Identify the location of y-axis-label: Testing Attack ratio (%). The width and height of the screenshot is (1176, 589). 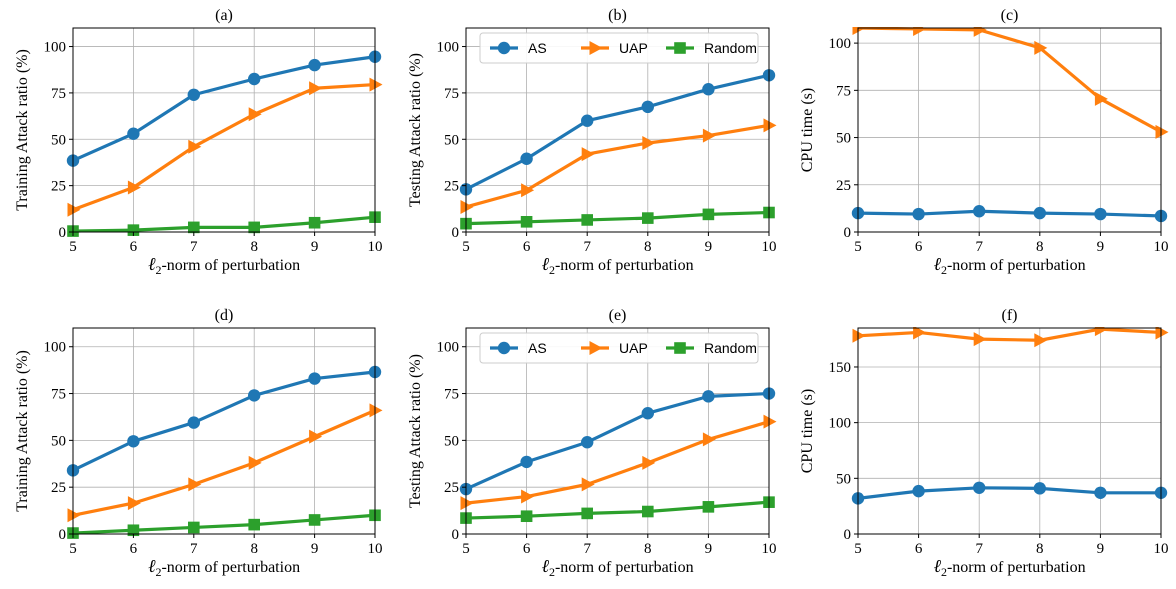
(415, 130).